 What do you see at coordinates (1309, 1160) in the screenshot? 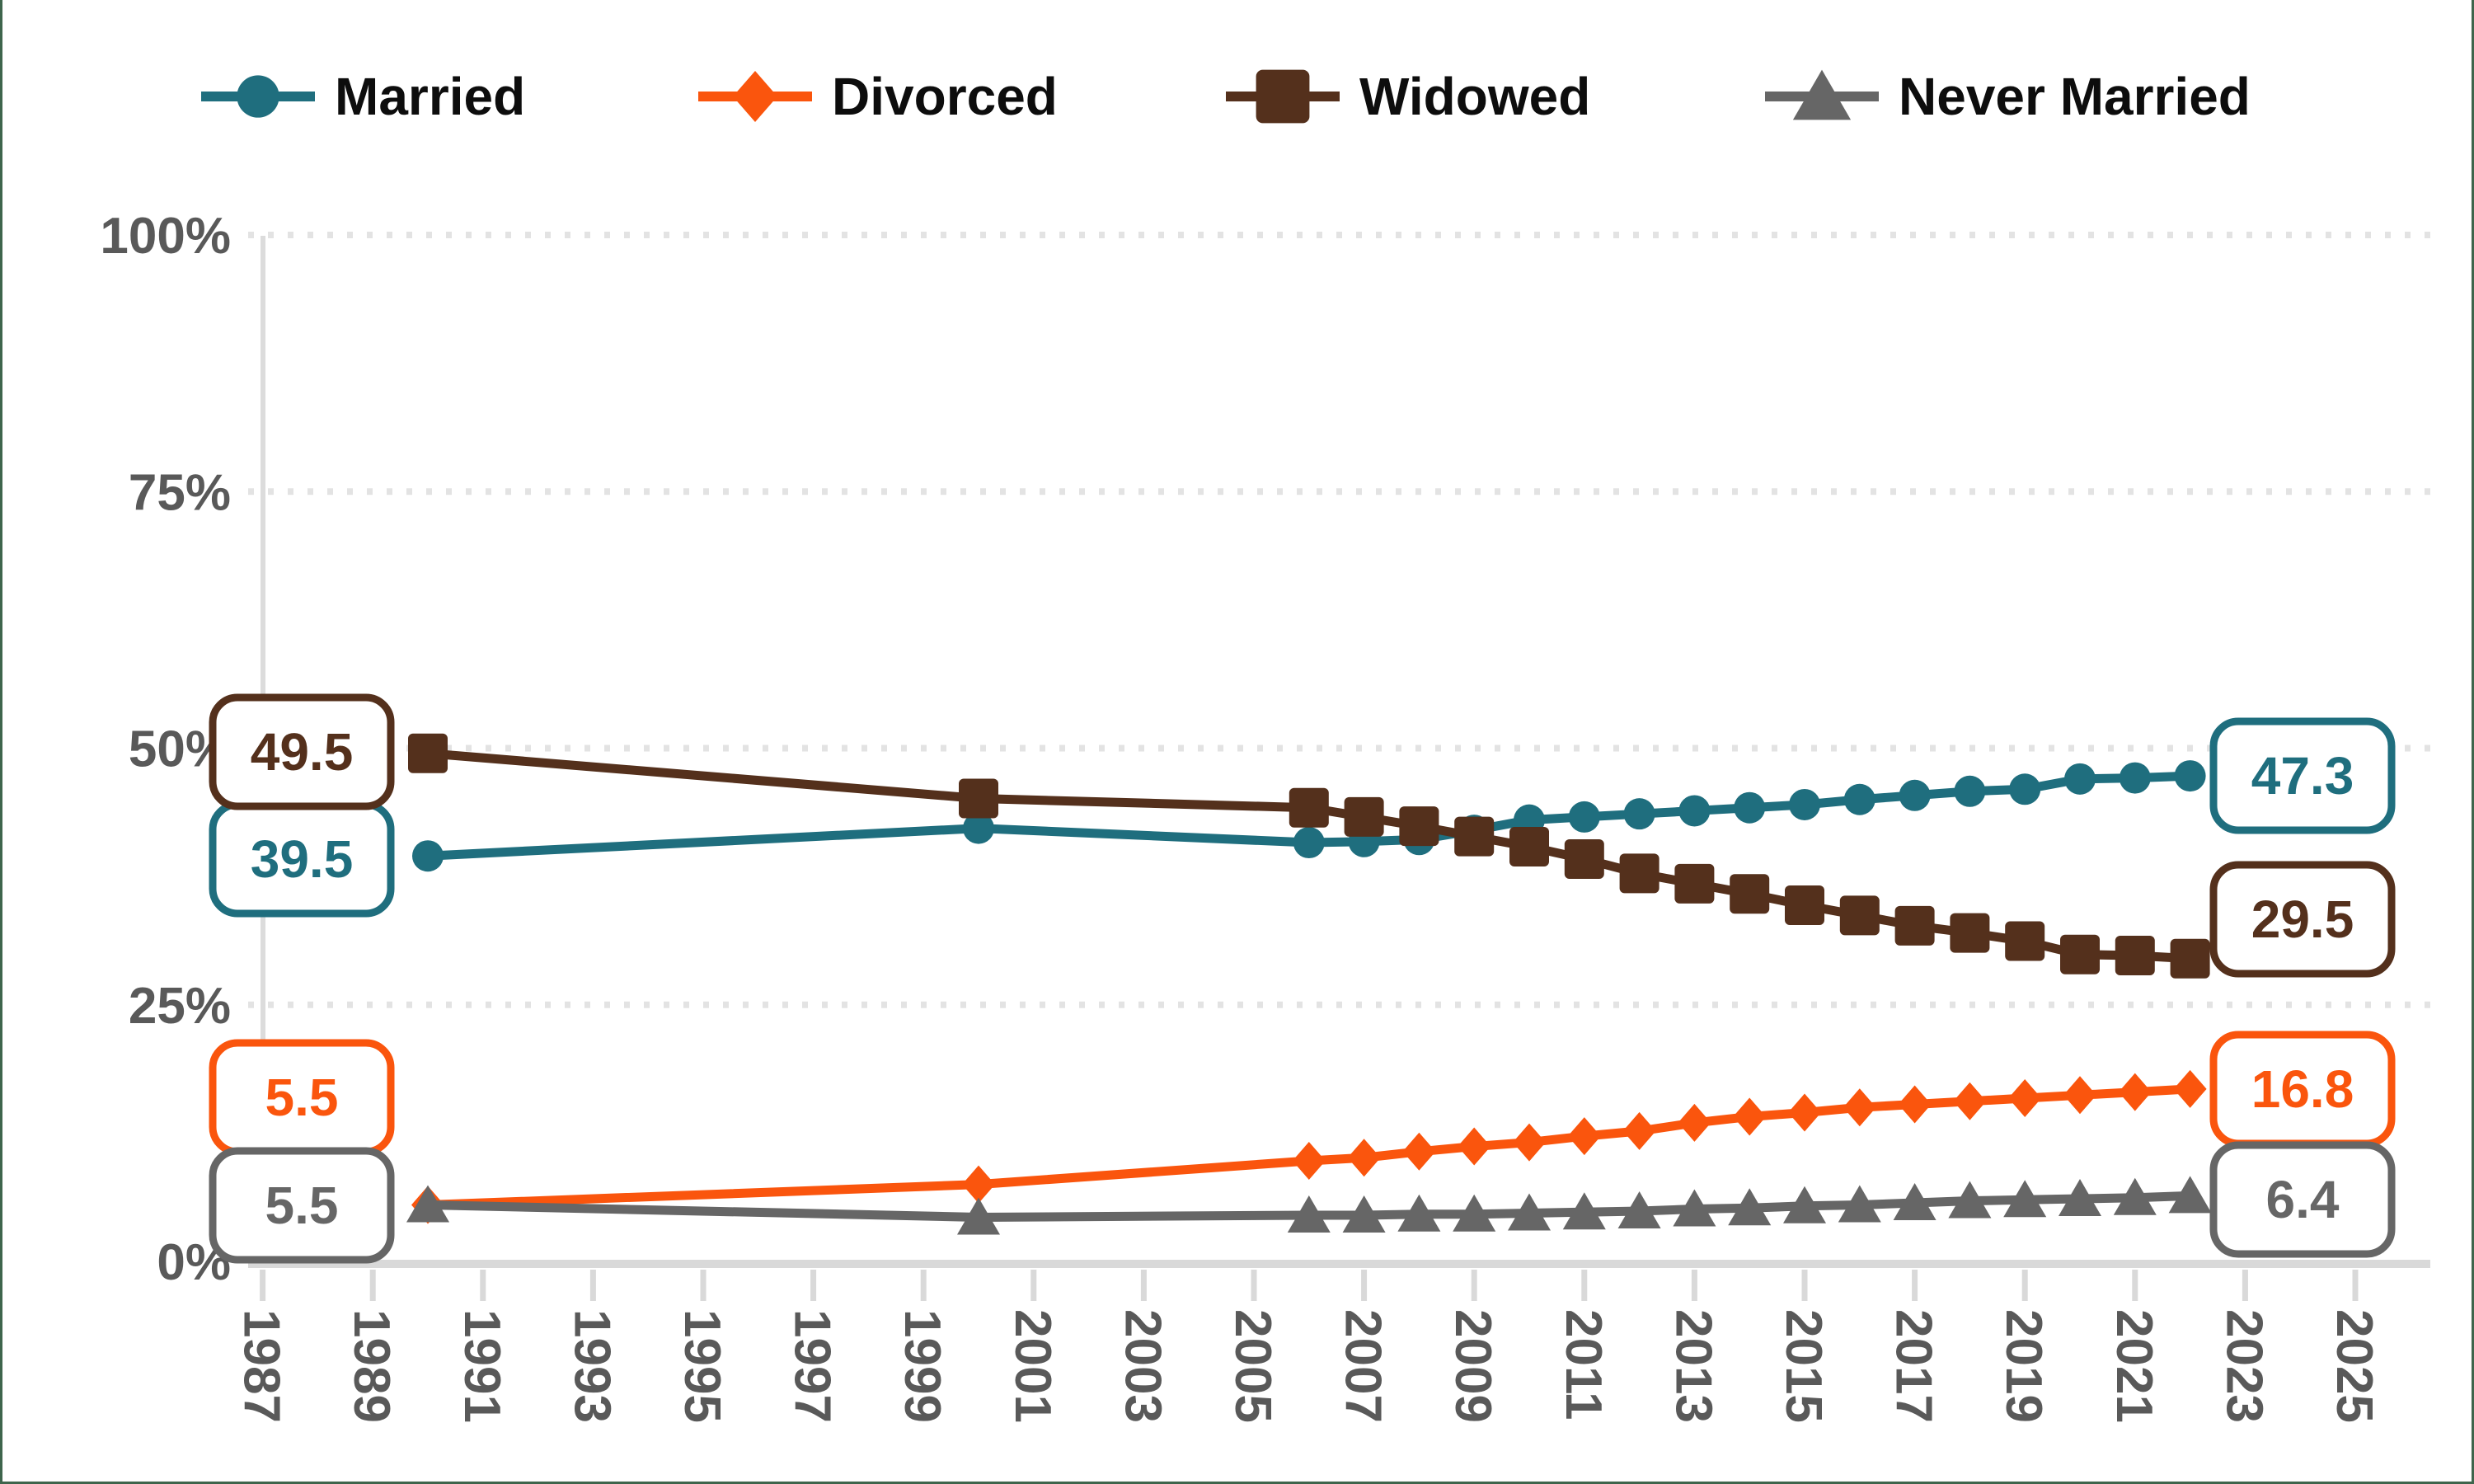
I see `marker-divorced-2006` at bounding box center [1309, 1160].